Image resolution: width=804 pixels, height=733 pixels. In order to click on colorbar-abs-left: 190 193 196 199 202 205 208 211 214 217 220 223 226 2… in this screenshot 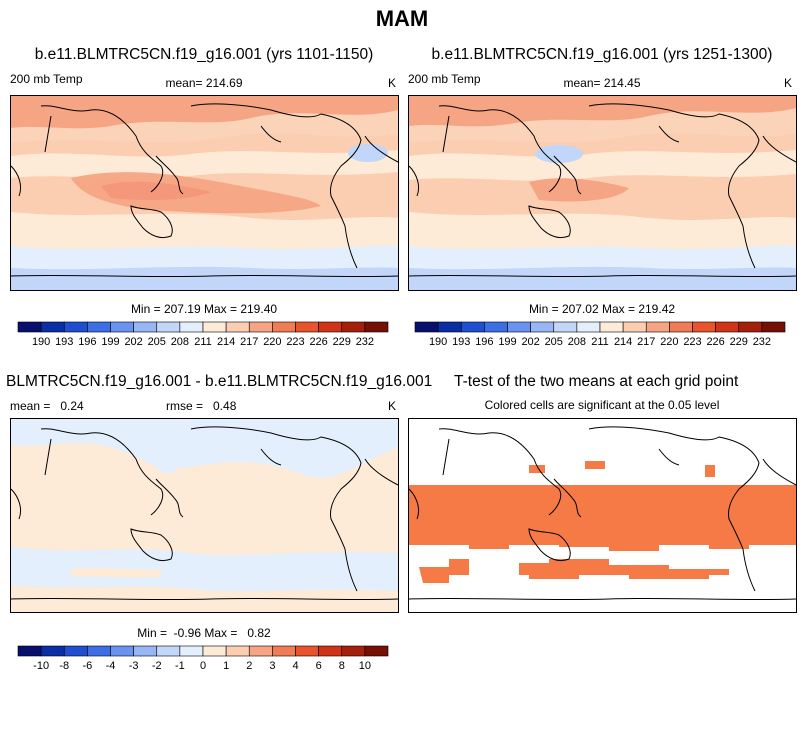, I will do `click(203, 336)`.